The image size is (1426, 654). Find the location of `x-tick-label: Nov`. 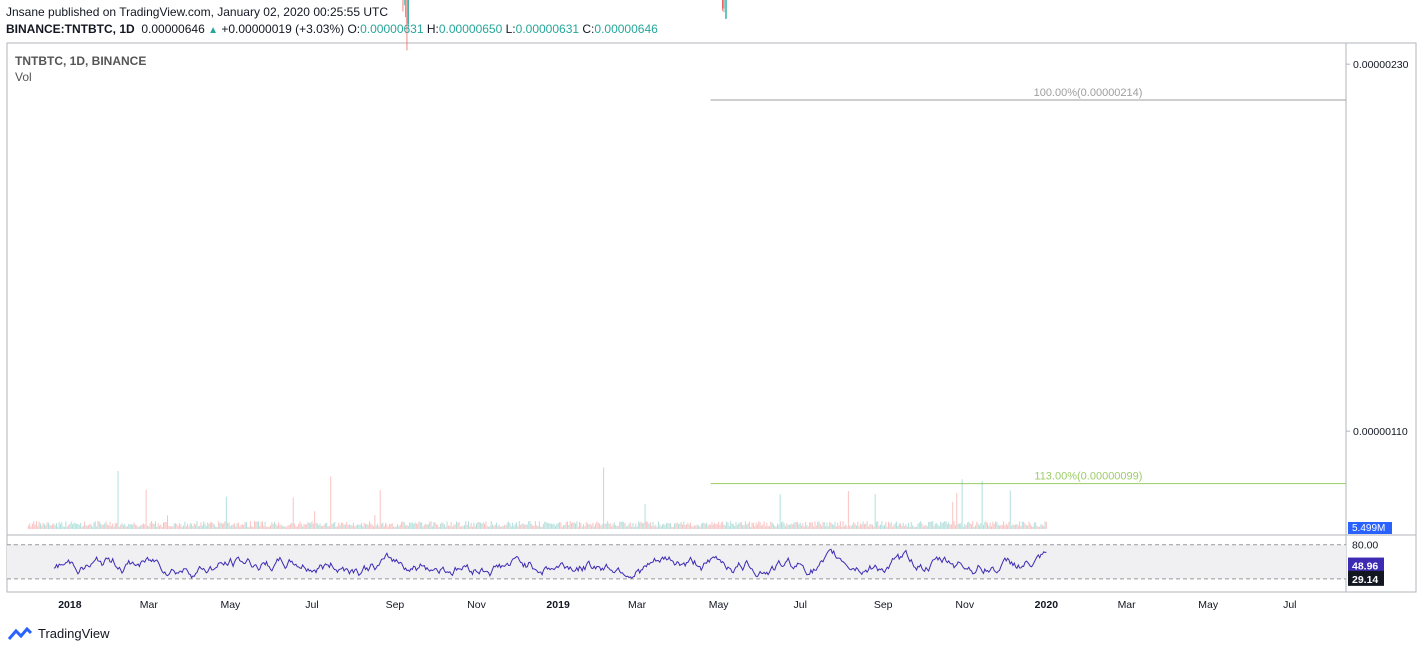

x-tick-label: Nov is located at coordinates (964, 605).